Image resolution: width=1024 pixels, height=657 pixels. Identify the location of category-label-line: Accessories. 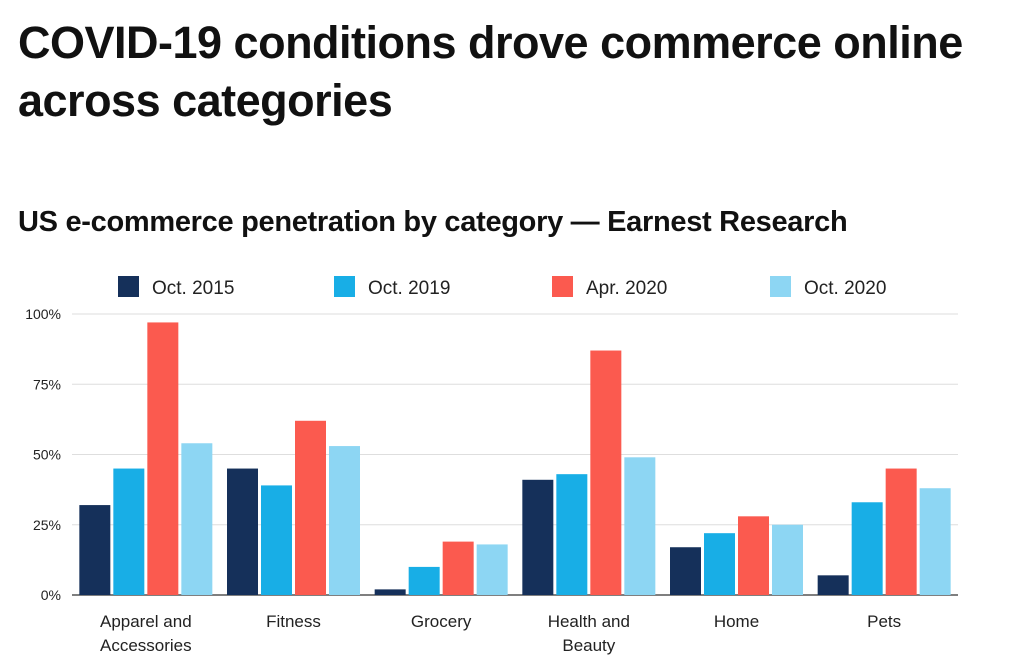
(146, 645).